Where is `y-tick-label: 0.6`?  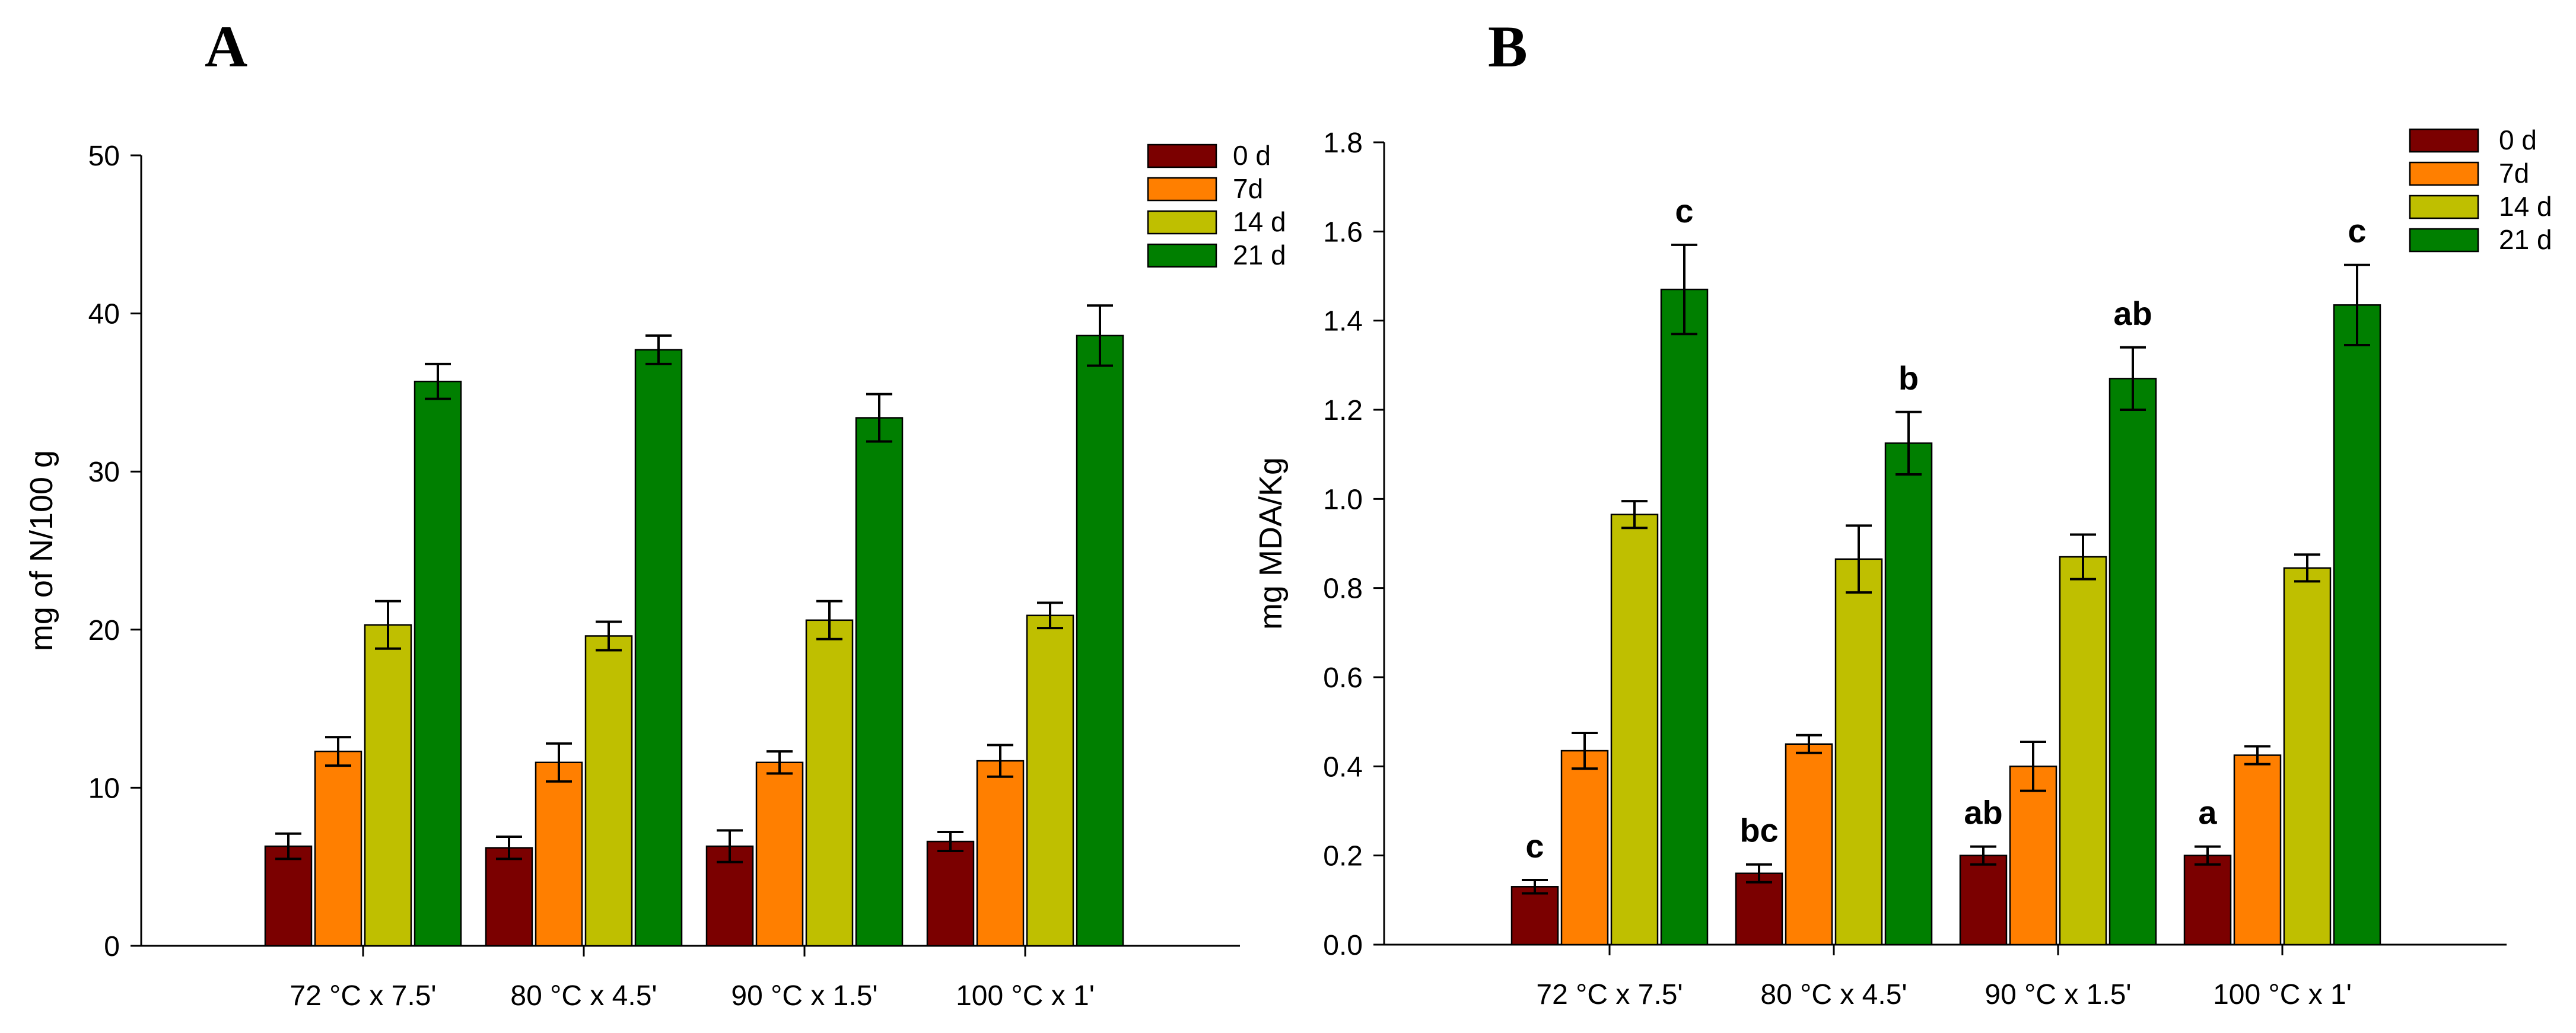
y-tick-label: 0.6 is located at coordinates (1343, 678).